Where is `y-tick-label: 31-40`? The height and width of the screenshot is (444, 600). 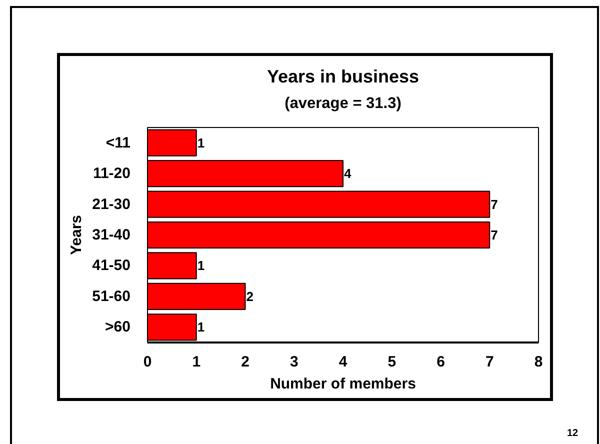
y-tick-label: 31-40 is located at coordinates (111, 235).